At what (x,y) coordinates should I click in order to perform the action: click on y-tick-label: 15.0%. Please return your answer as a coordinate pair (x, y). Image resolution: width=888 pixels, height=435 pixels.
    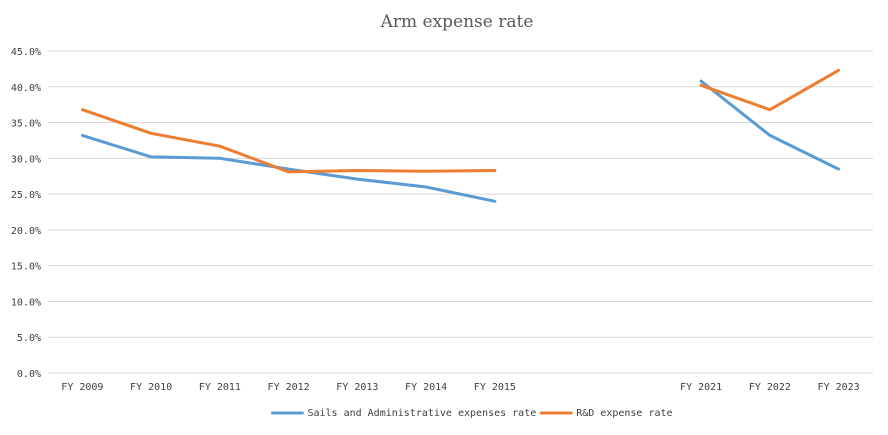
    Looking at the image, I should click on (26, 267).